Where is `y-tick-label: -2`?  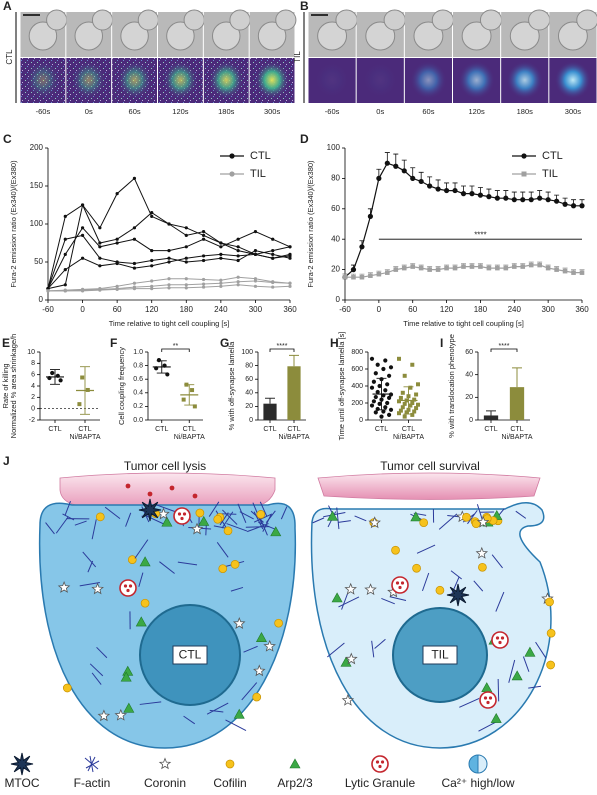
y-tick-label: -2 is located at coordinates (32, 420).